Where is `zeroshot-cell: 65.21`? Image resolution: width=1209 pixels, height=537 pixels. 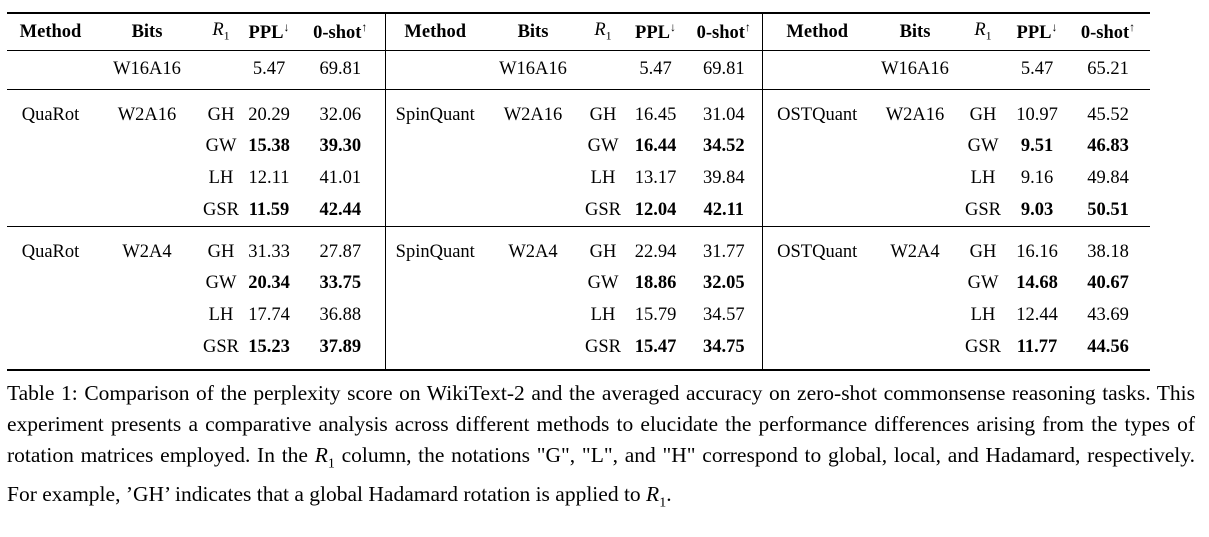
zeroshot-cell: 65.21 is located at coordinates (1108, 68).